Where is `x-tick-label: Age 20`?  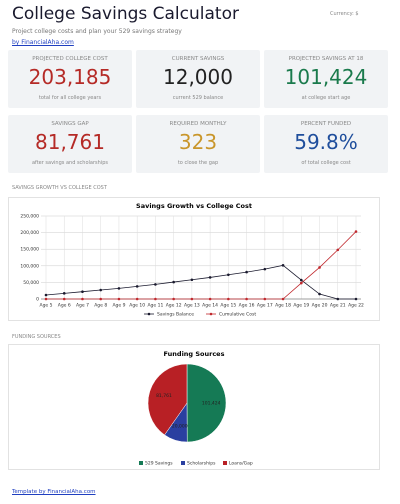 x-tick-label: Age 20 is located at coordinates (320, 306).